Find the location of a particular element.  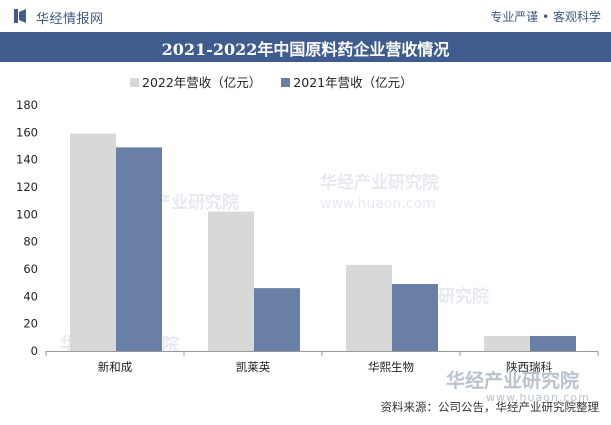

watermark-url: www.huaon.com is located at coordinates (378, 204).